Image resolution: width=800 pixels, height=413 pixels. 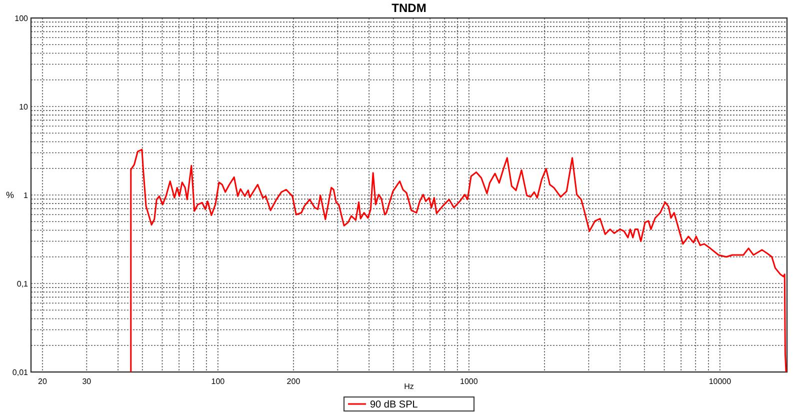 What do you see at coordinates (469, 381) in the screenshot?
I see `x-tick-label: 1000` at bounding box center [469, 381].